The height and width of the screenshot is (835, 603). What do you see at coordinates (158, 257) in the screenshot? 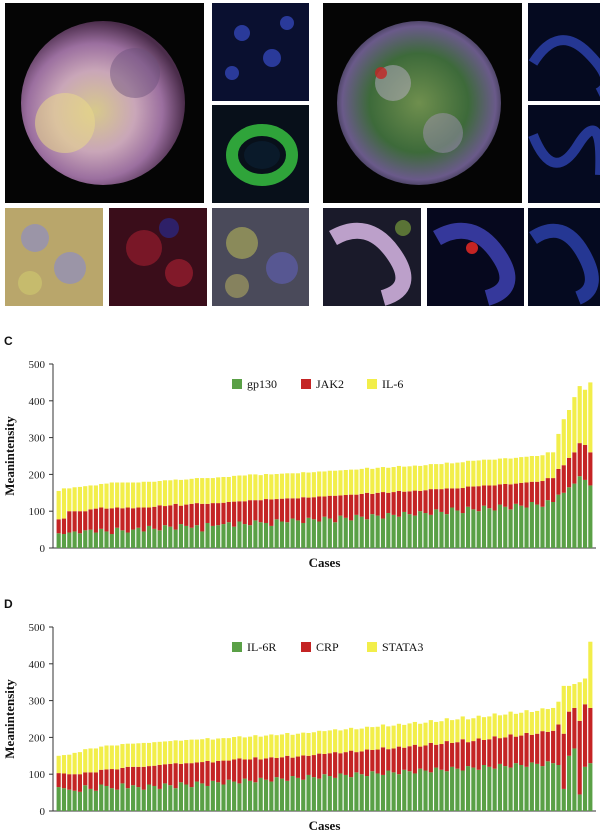
I see `image-a-red-channel` at bounding box center [158, 257].